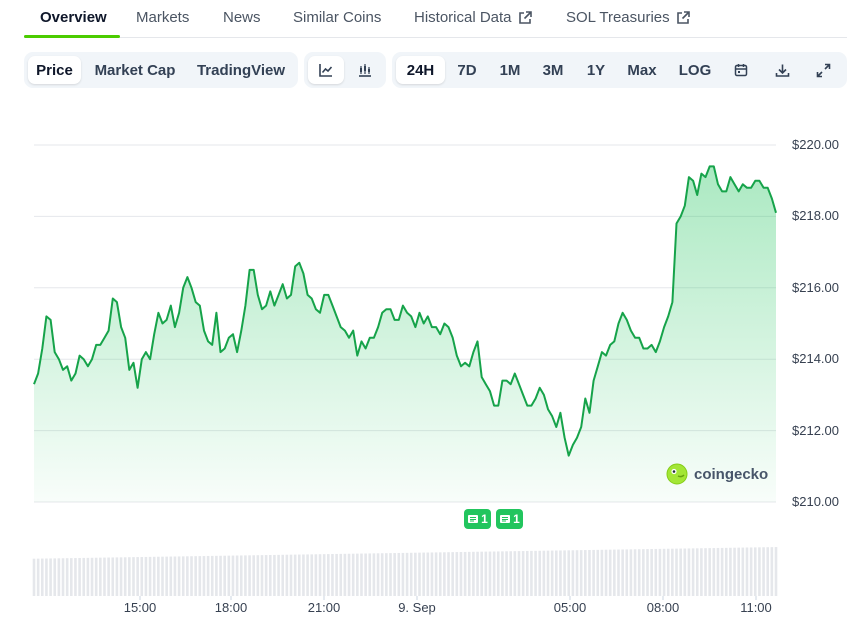 The image size is (847, 634). I want to click on range-24h-button: 24H, so click(420, 70).